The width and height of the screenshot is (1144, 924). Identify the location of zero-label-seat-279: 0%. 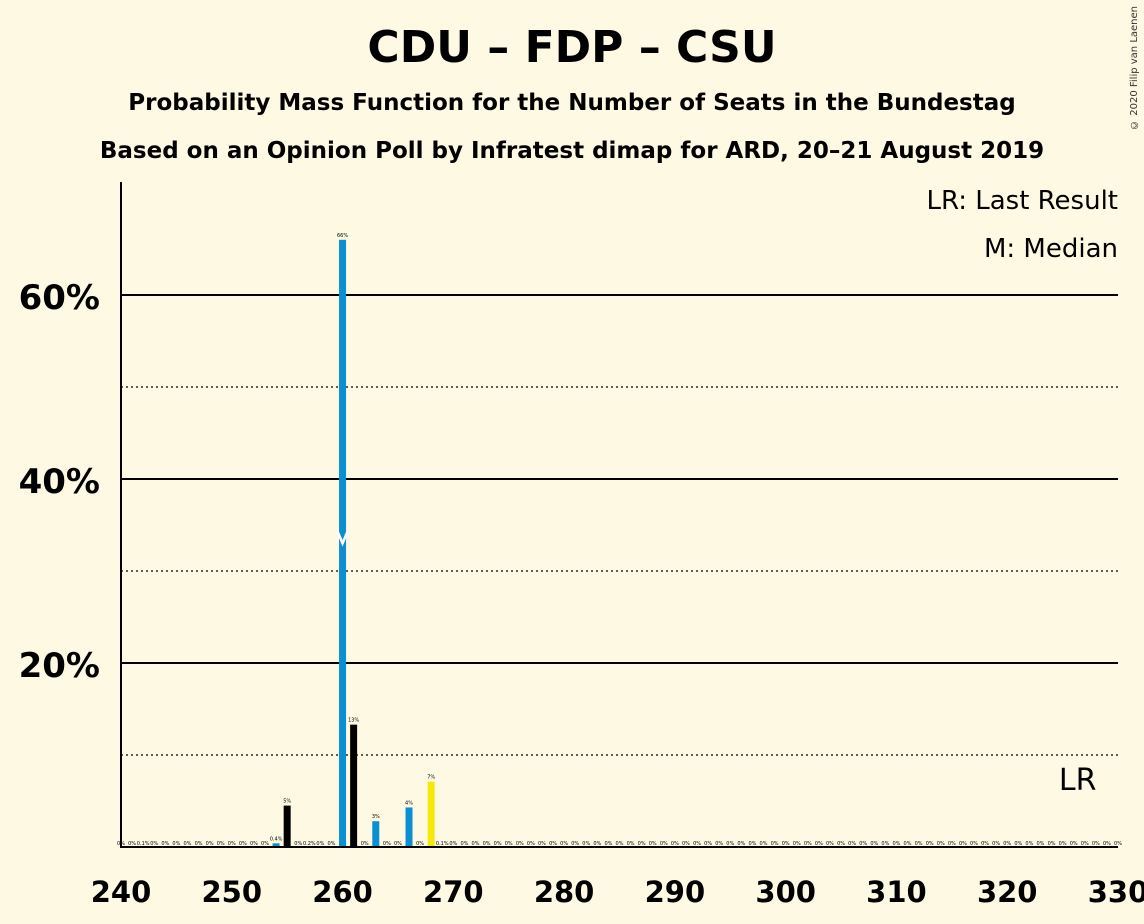
(553, 844).